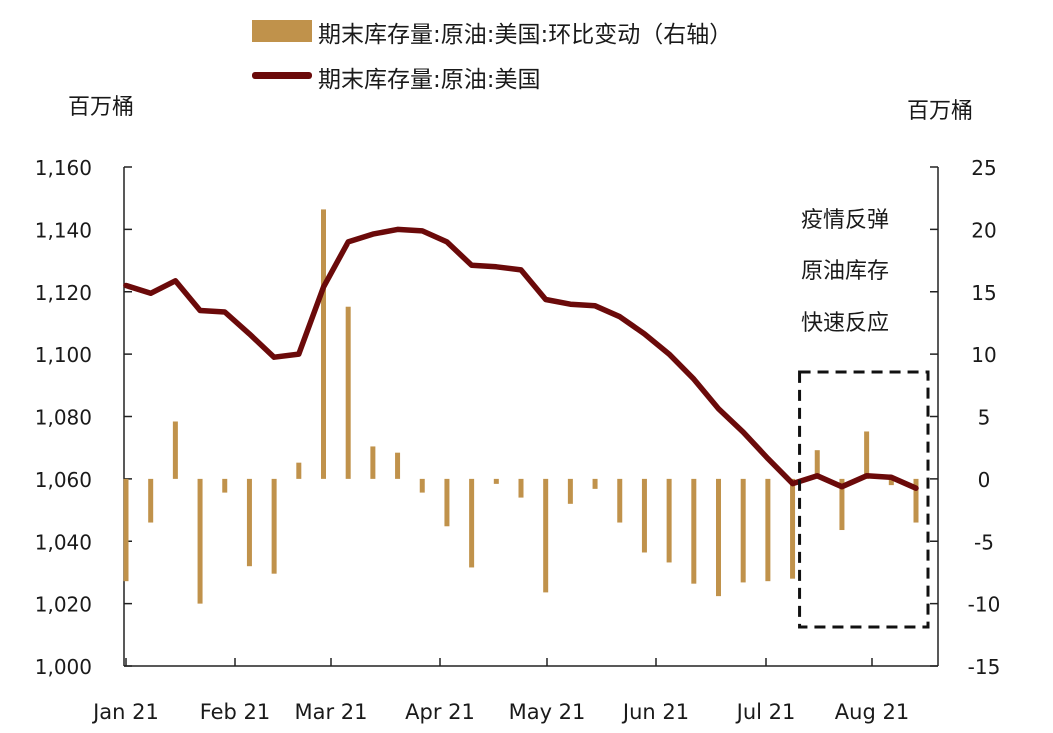  What do you see at coordinates (282, 75) in the screenshot?
I see `legend-line-swatch` at bounding box center [282, 75].